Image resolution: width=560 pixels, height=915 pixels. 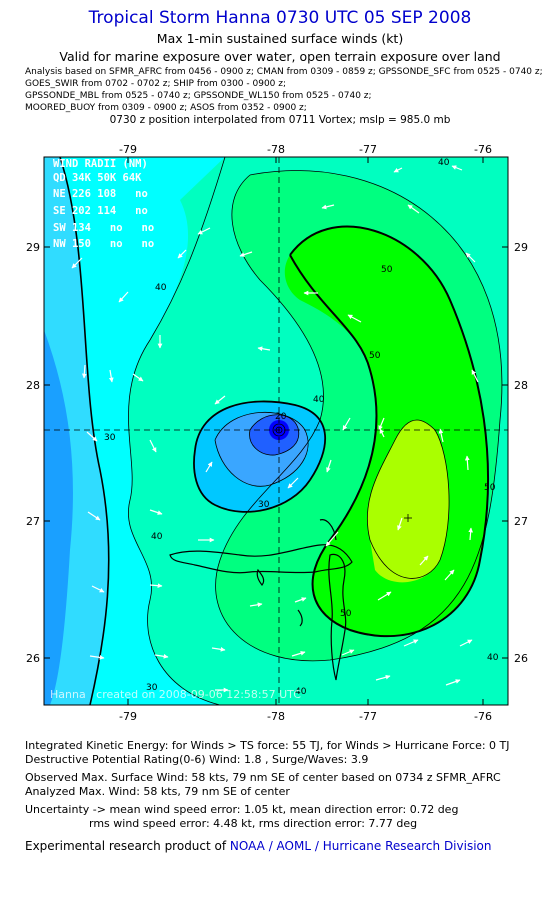 What do you see at coordinates (281, 417) in the screenshot?
I see `contour-label: 20` at bounding box center [281, 417].